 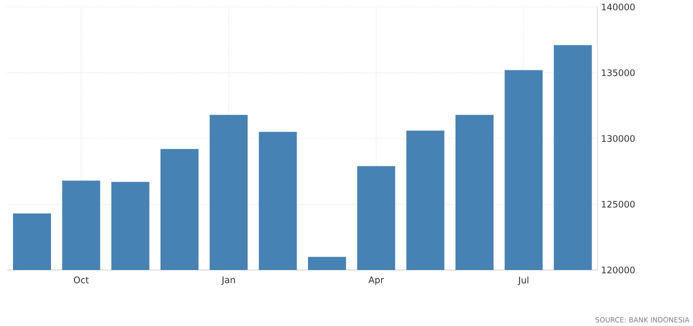 I want to click on y-tick-label: 130000, so click(x=618, y=138).